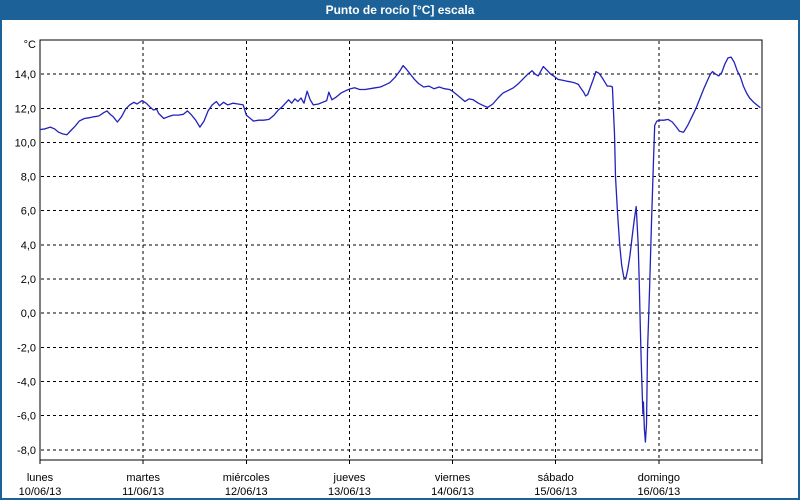 Image resolution: width=800 pixels, height=500 pixels. What do you see at coordinates (30, 45) in the screenshot?
I see `y-axis-unit-label: °C` at bounding box center [30, 45].